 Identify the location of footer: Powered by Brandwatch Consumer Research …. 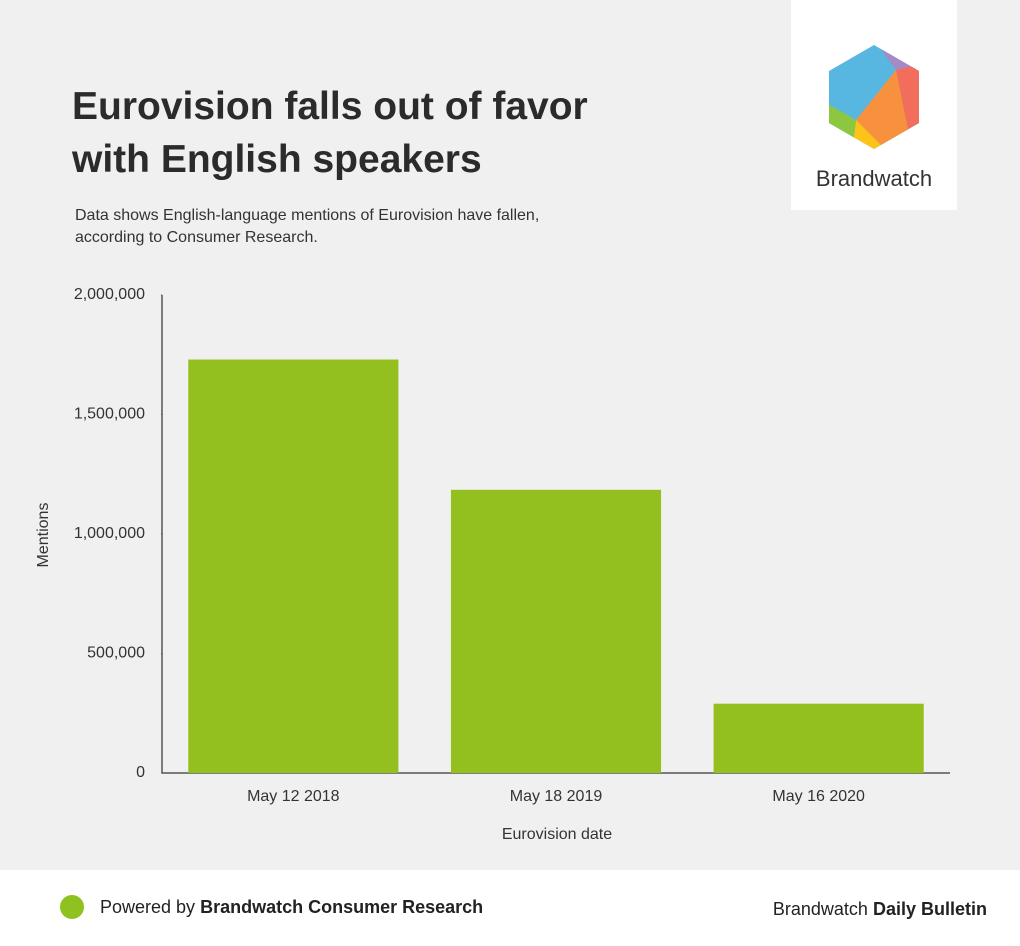
(510, 908).